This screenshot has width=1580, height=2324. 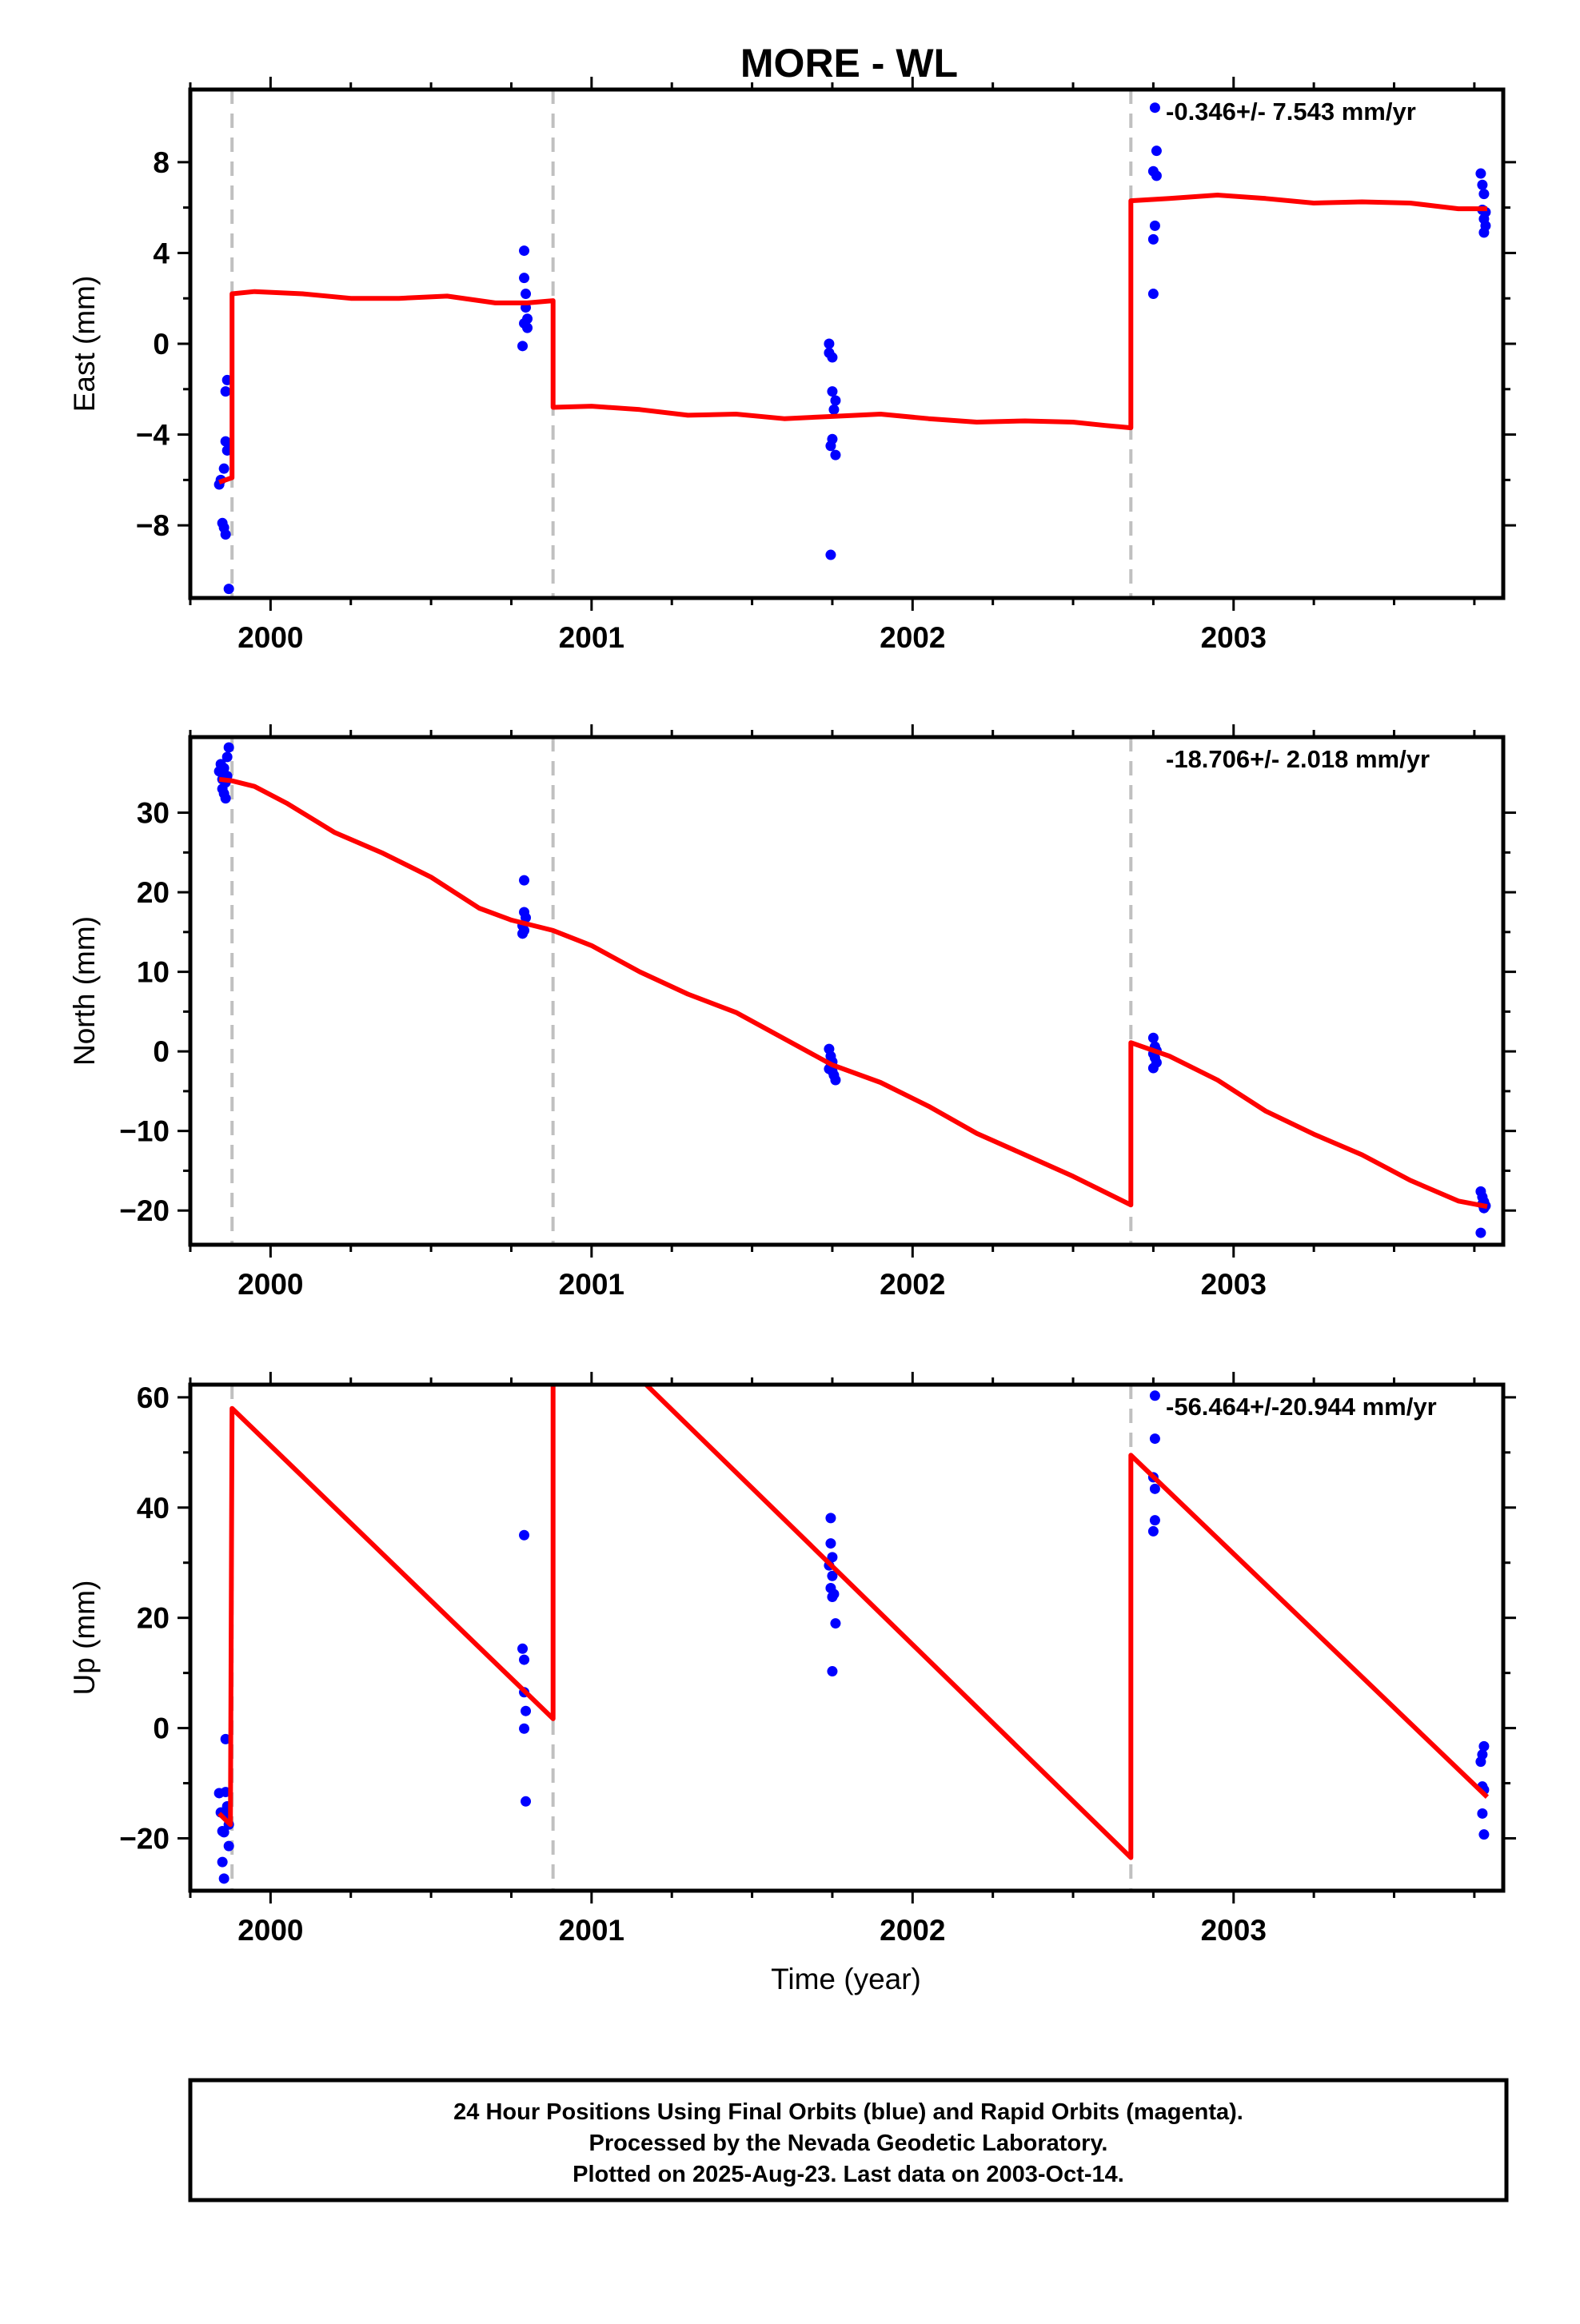 What do you see at coordinates (849, 64) in the screenshot?
I see `chart-title: MORE - WL` at bounding box center [849, 64].